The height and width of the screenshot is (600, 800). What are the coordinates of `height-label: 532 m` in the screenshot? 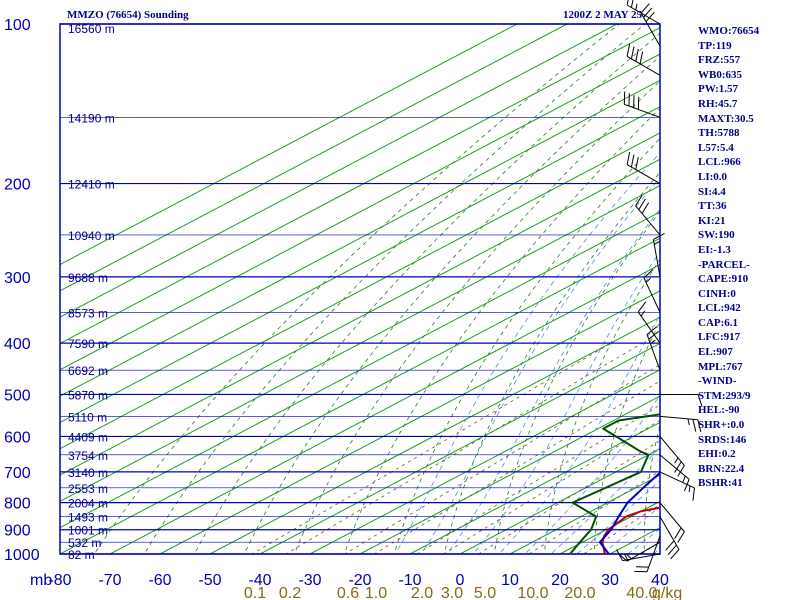 It's located at (84, 543).